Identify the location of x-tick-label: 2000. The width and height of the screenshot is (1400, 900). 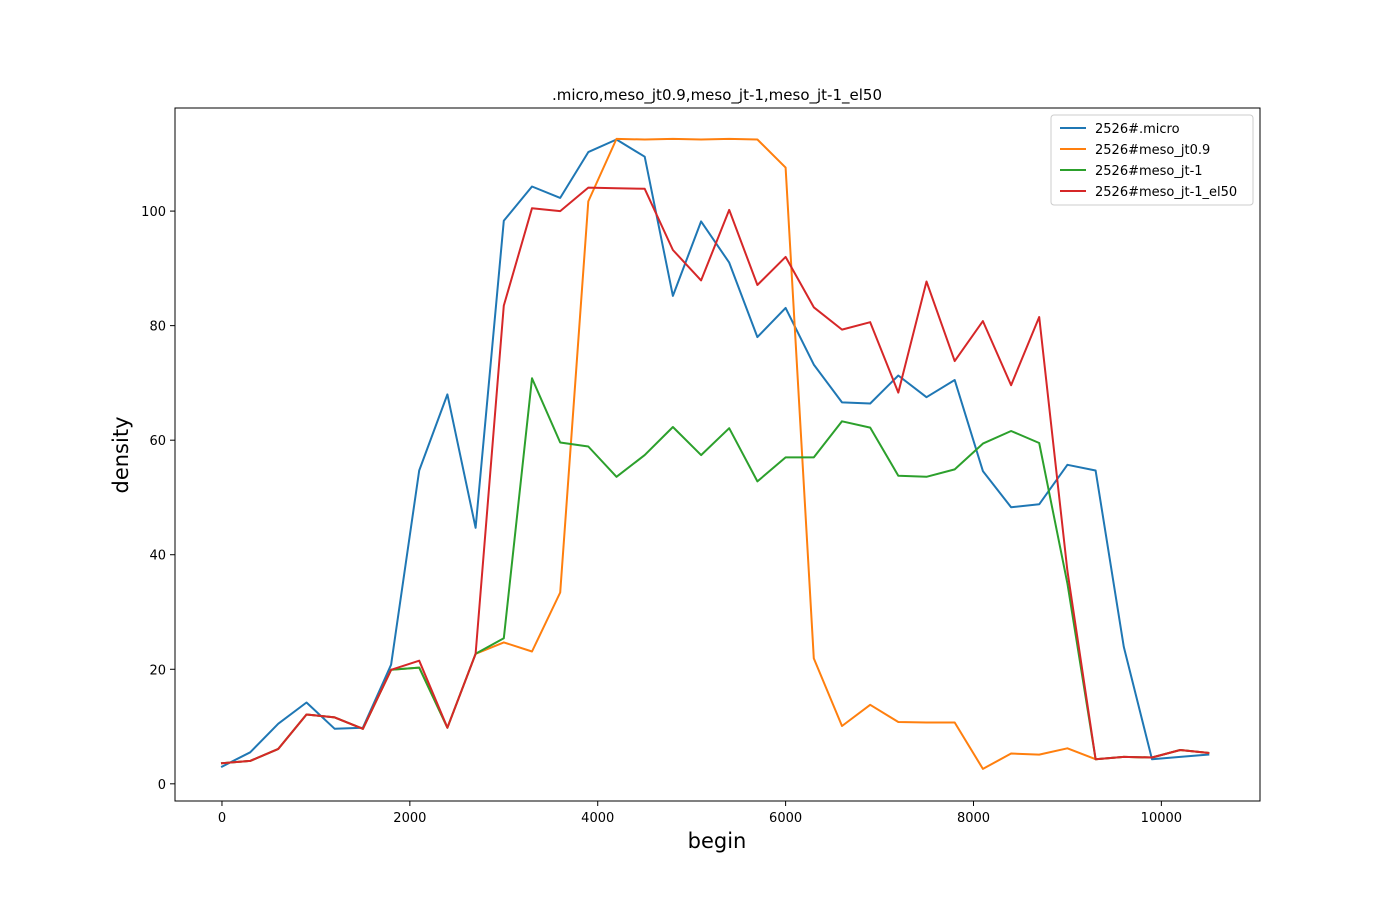
(409, 818).